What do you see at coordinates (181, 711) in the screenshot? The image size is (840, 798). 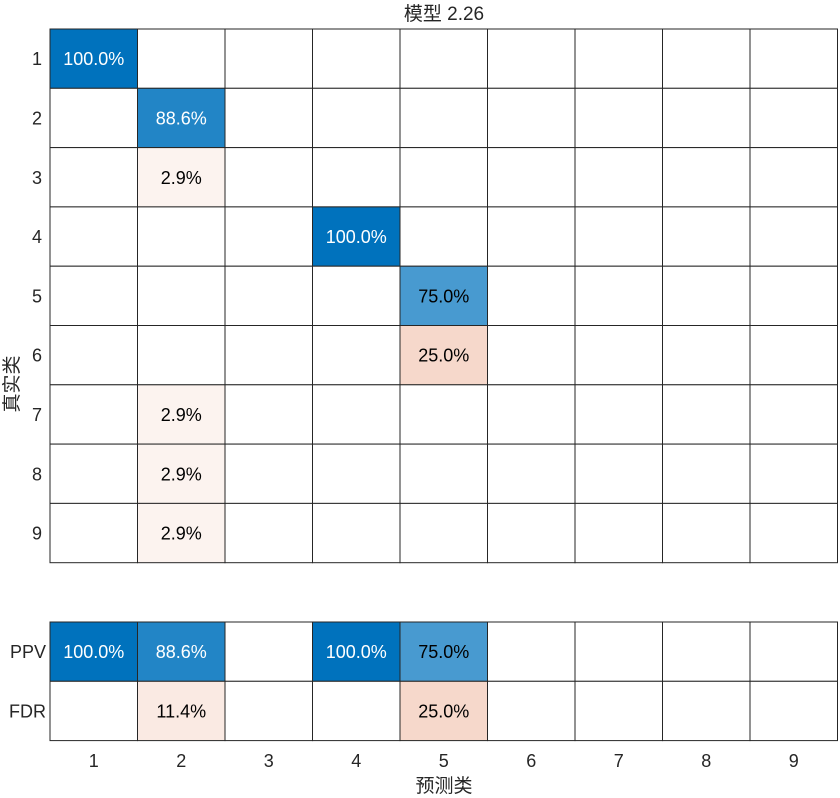 I see `summary-cell-label-FDR-2: 11.4%` at bounding box center [181, 711].